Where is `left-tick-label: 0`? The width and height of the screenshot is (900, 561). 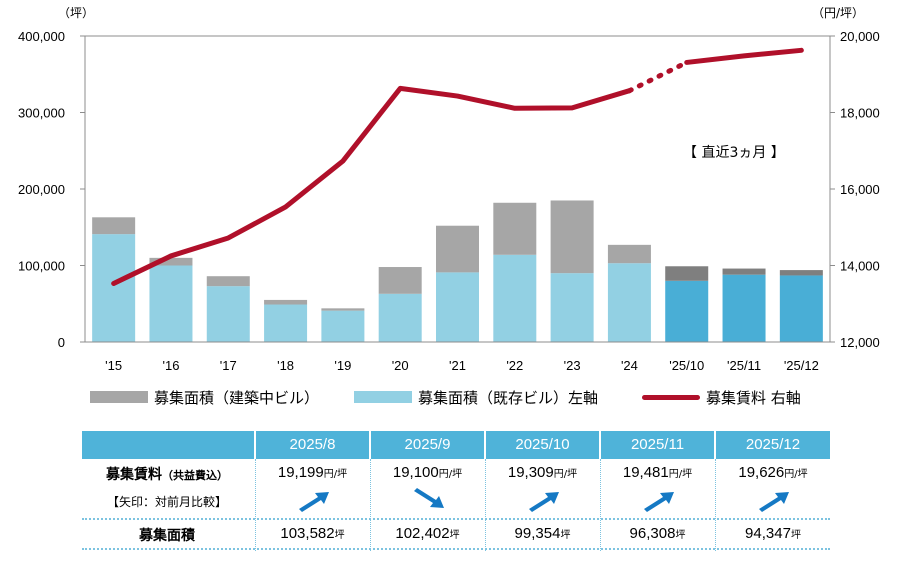
left-tick-label: 0 is located at coordinates (61, 342).